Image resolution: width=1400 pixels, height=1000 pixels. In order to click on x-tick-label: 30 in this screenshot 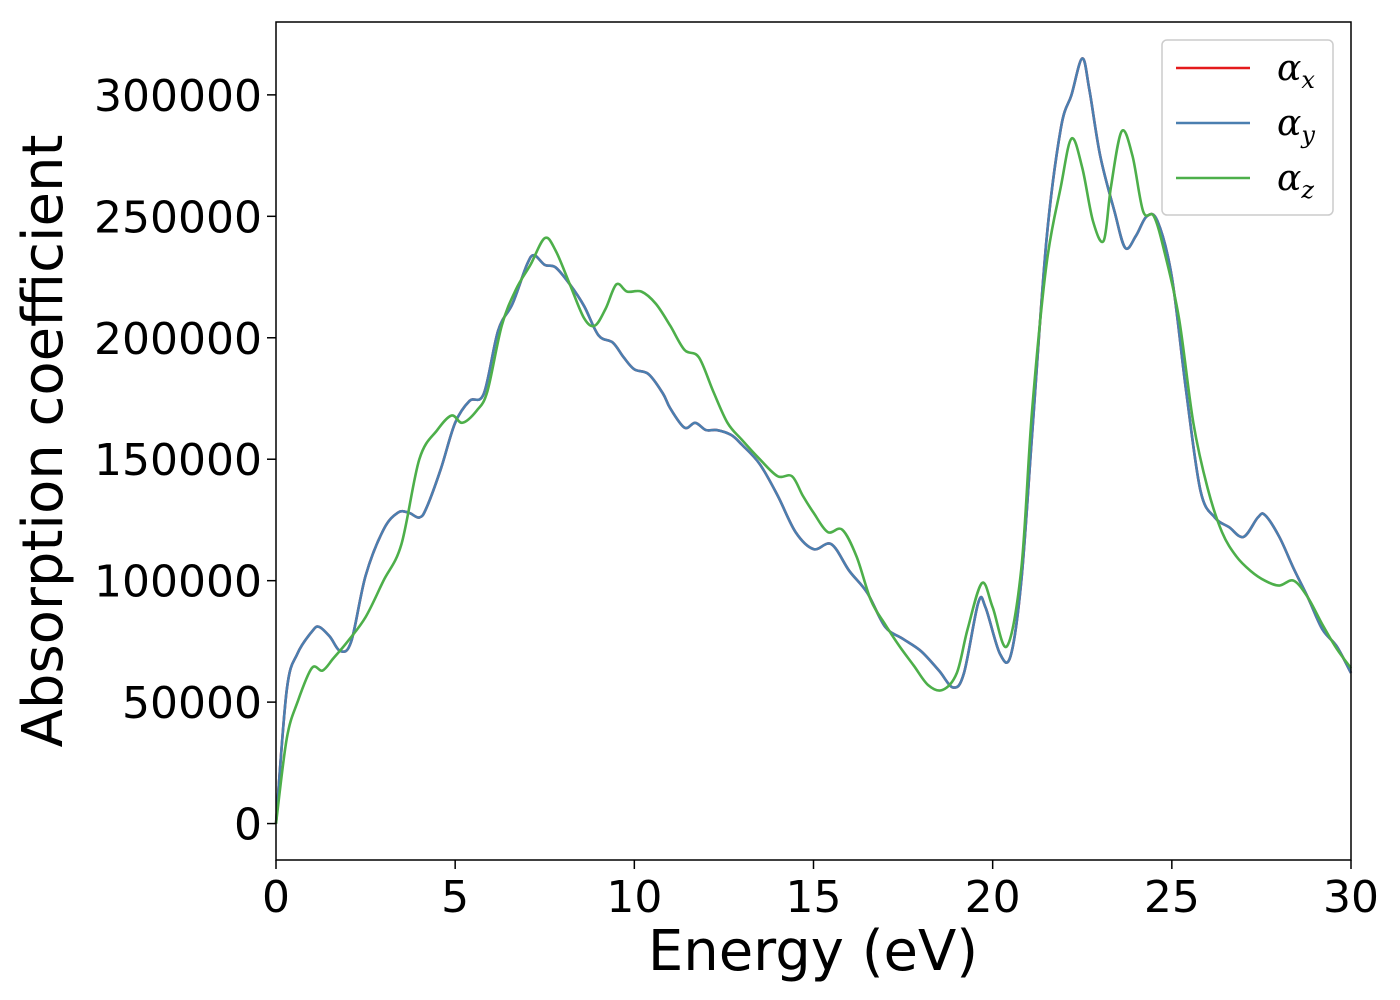, I will do `click(1351, 897)`.